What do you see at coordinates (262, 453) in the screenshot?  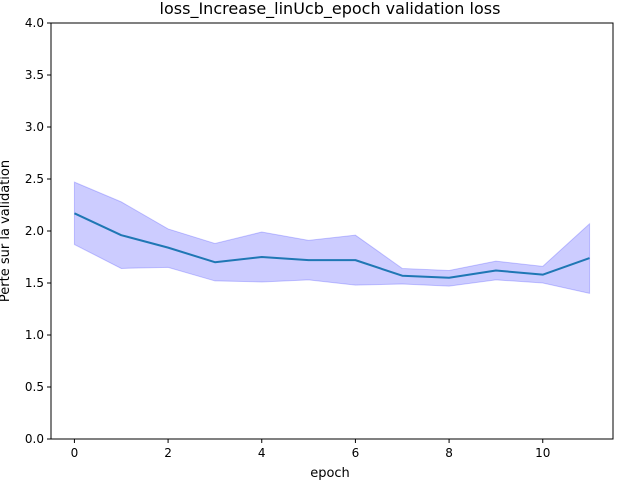 I see `x-tick-label: 4` at bounding box center [262, 453].